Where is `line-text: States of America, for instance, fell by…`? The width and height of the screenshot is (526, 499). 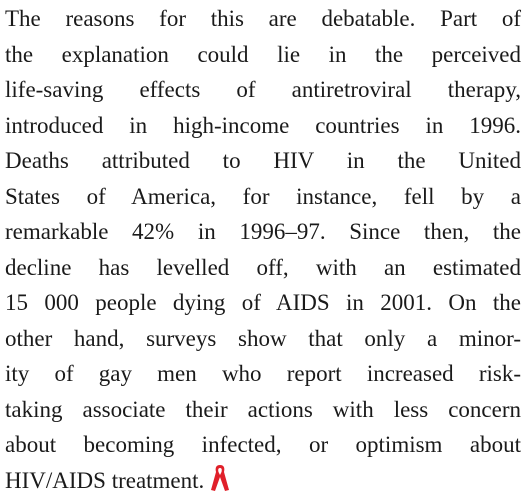 line-text: States of America, for instance, fell by… is located at coordinates (263, 196).